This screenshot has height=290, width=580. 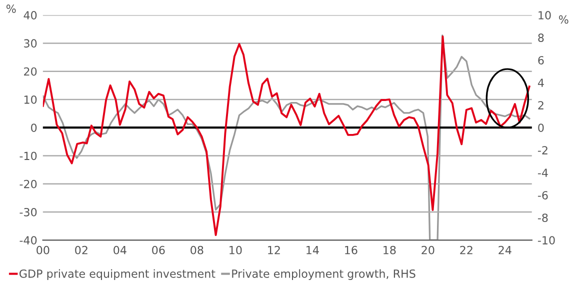 What do you see at coordinates (505, 250) in the screenshot?
I see `x-tick-label: 24` at bounding box center [505, 250].